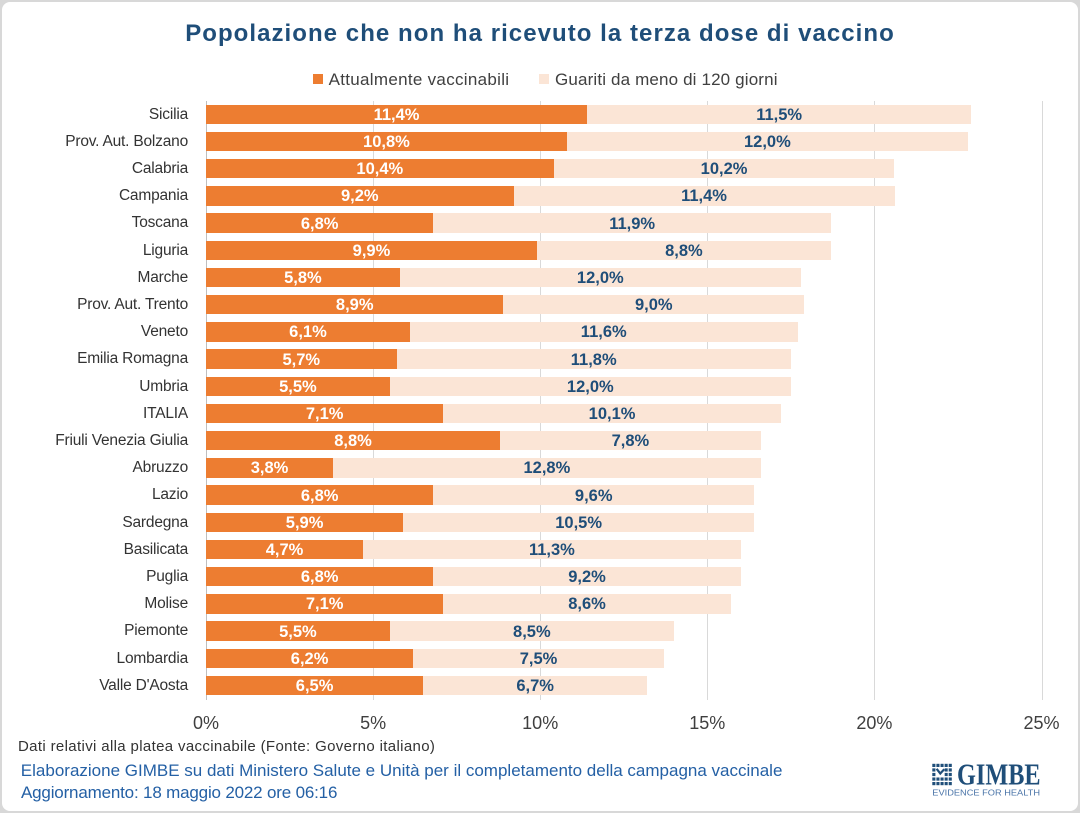 Image resolution: width=1080 pixels, height=813 pixels. What do you see at coordinates (986, 793) in the screenshot?
I see `svg-text: EVIDENCE FOR HEALTH` at bounding box center [986, 793].